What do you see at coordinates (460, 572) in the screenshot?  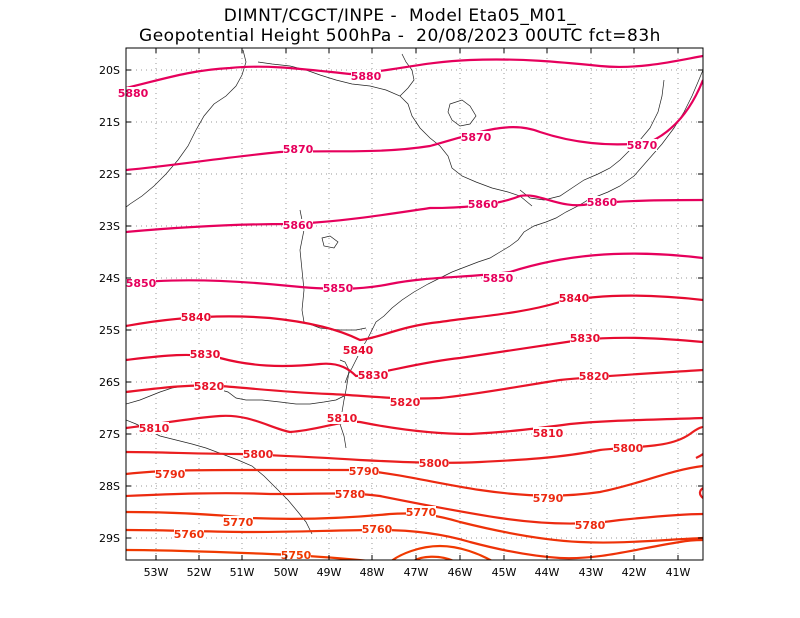 I see `lon-tick-label: 46W` at bounding box center [460, 572].